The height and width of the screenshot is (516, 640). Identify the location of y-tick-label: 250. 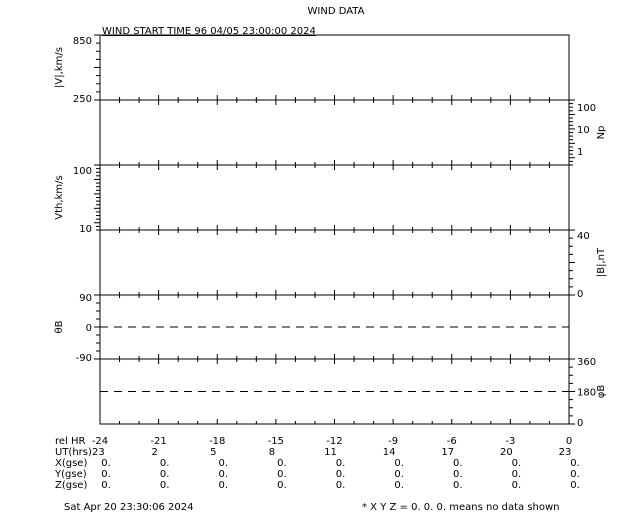
(82, 99).